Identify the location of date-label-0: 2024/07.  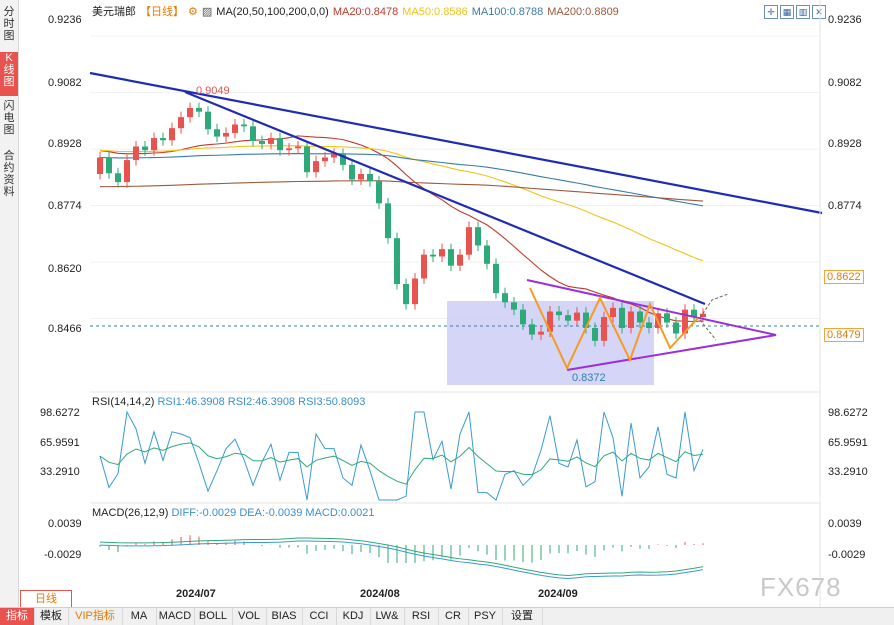
(196, 594).